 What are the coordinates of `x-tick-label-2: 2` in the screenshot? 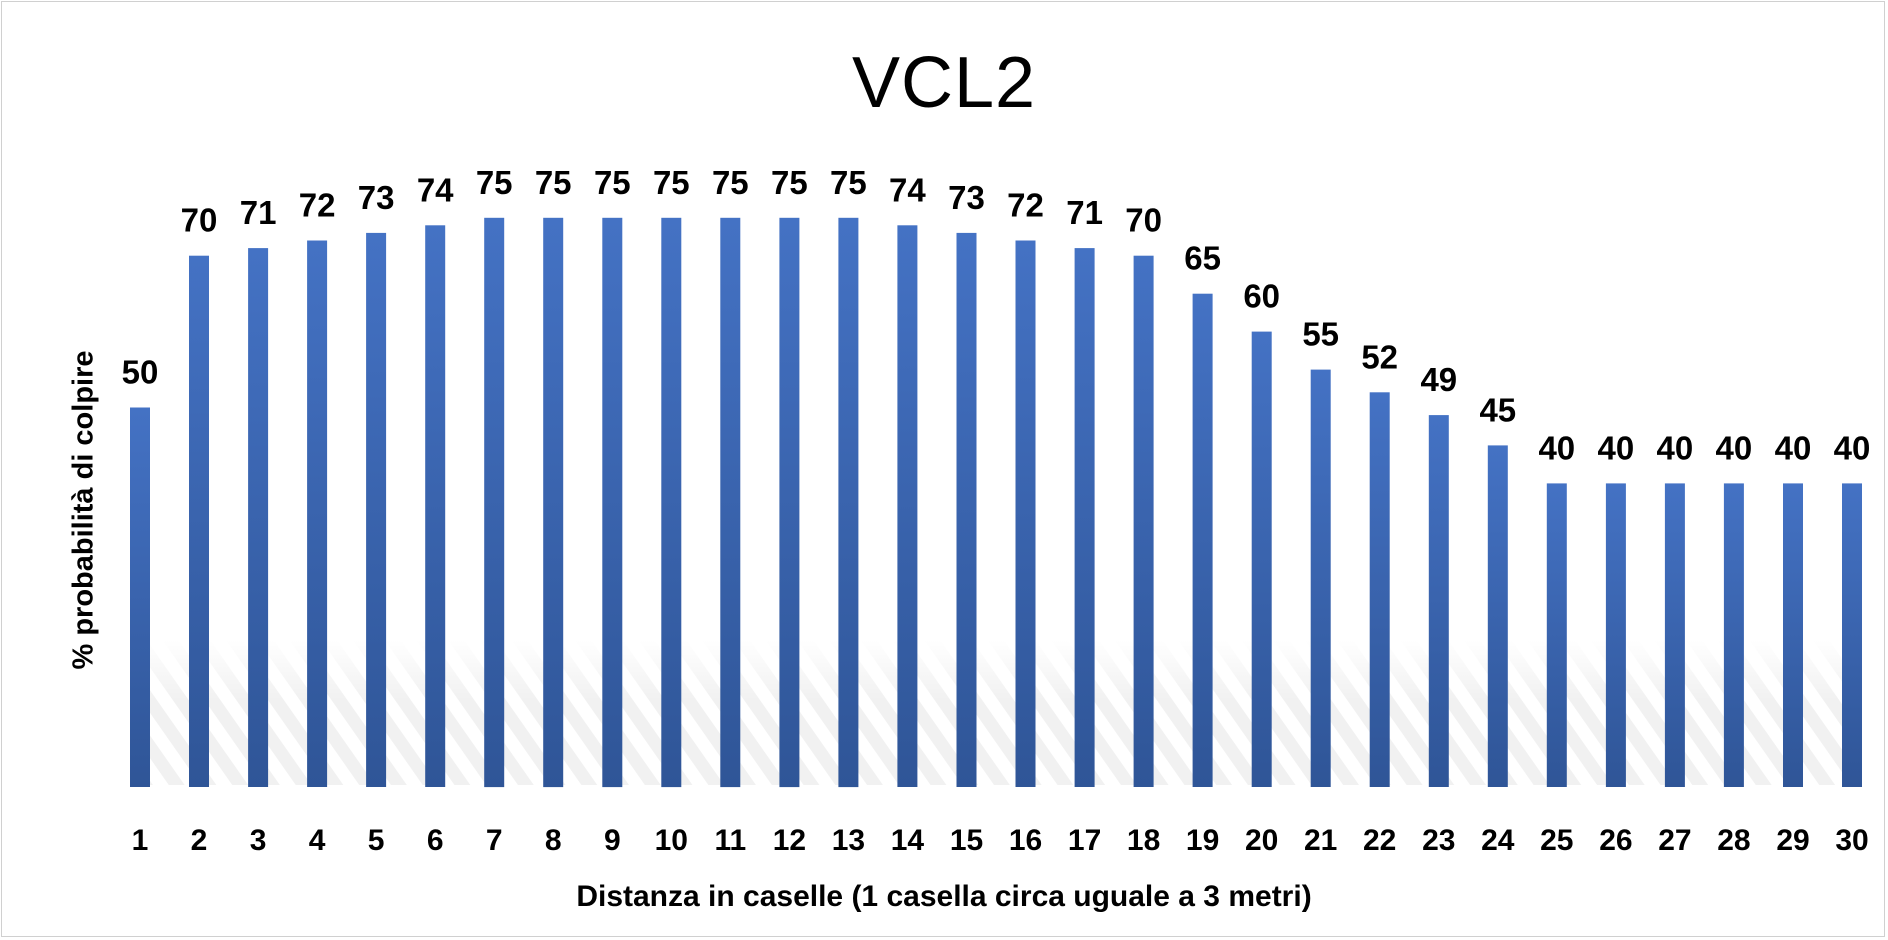 It's located at (199, 840).